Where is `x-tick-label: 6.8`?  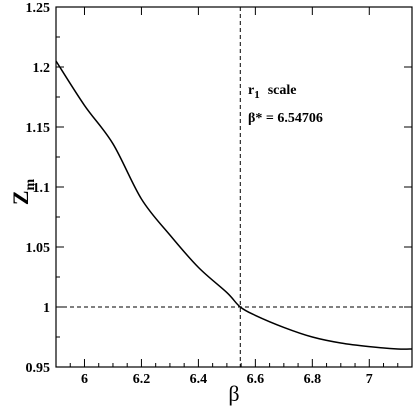
x-tick-label: 6.8 is located at coordinates (313, 379).